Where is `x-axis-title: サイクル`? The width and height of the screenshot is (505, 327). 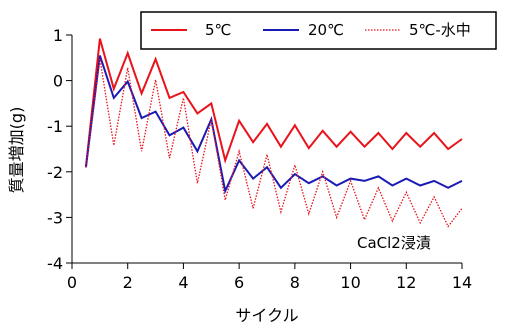
x-axis-title: サイクル is located at coordinates (266, 315).